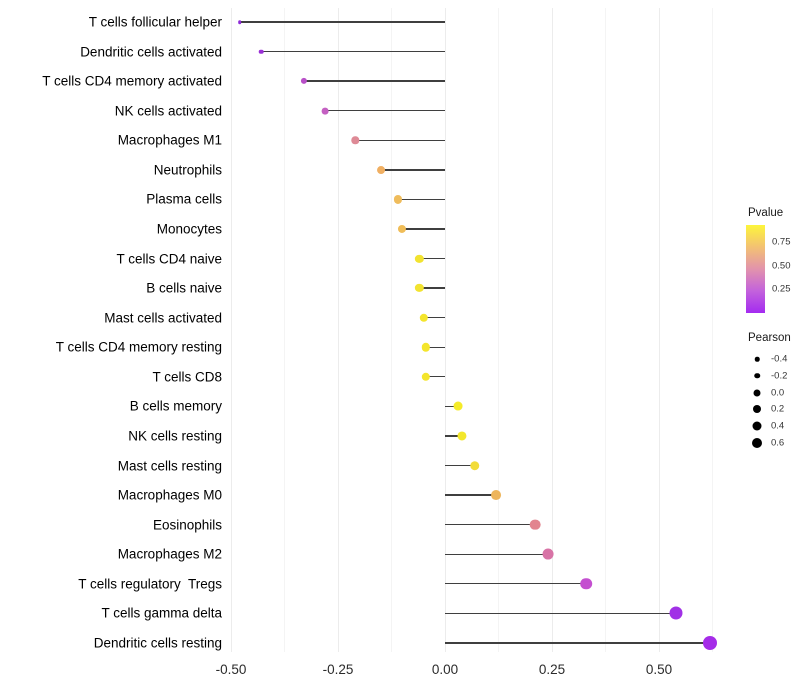  Describe the element at coordinates (132, 81) in the screenshot. I see `y-axis-label: T cells CD4 memory activated` at that location.